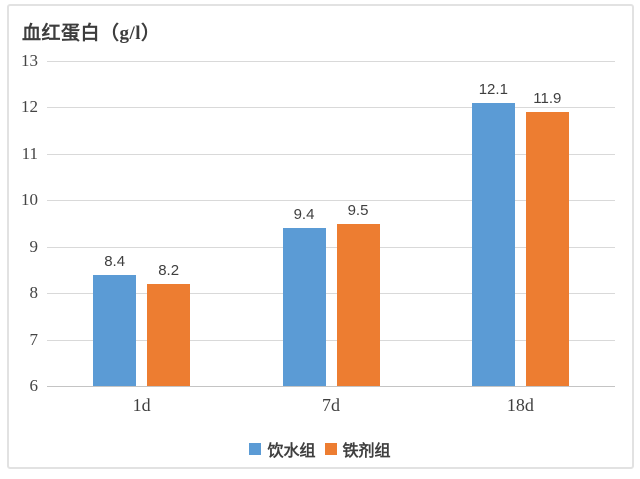 This screenshot has height=479, width=640. Describe the element at coordinates (34, 339) in the screenshot. I see `y-axis-tick-label: 7` at that location.